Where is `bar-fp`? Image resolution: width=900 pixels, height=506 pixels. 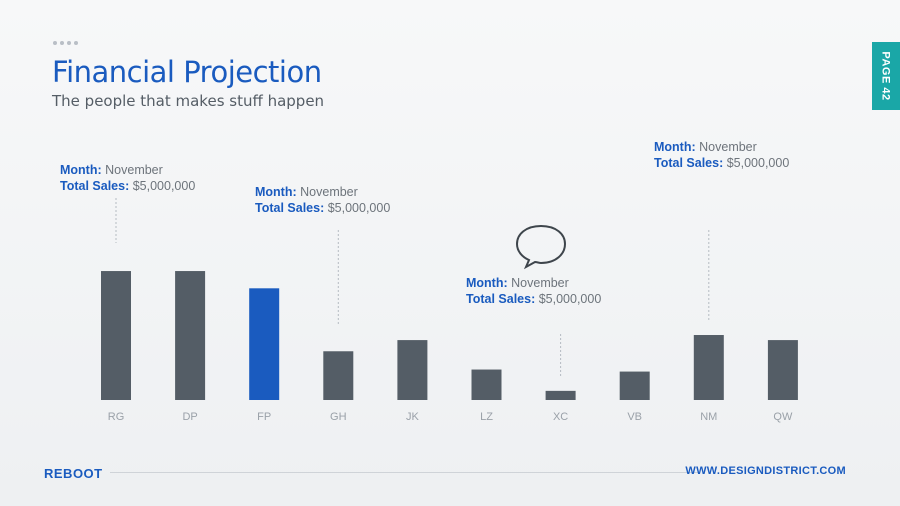
bar-fp is located at coordinates (264, 344).